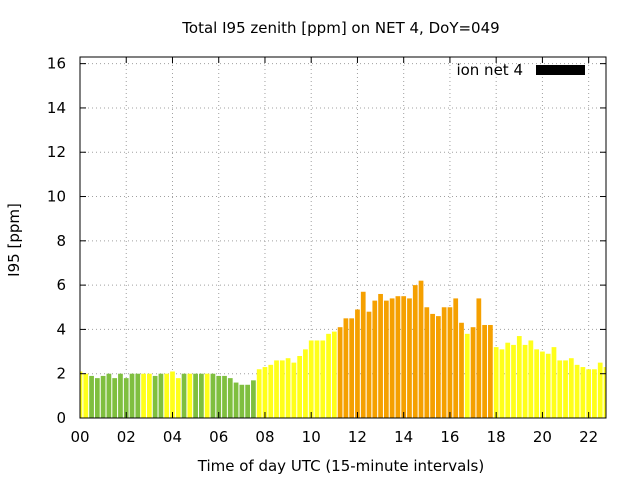  What do you see at coordinates (403, 437) in the screenshot?
I see `x-tick-label: 14` at bounding box center [403, 437].